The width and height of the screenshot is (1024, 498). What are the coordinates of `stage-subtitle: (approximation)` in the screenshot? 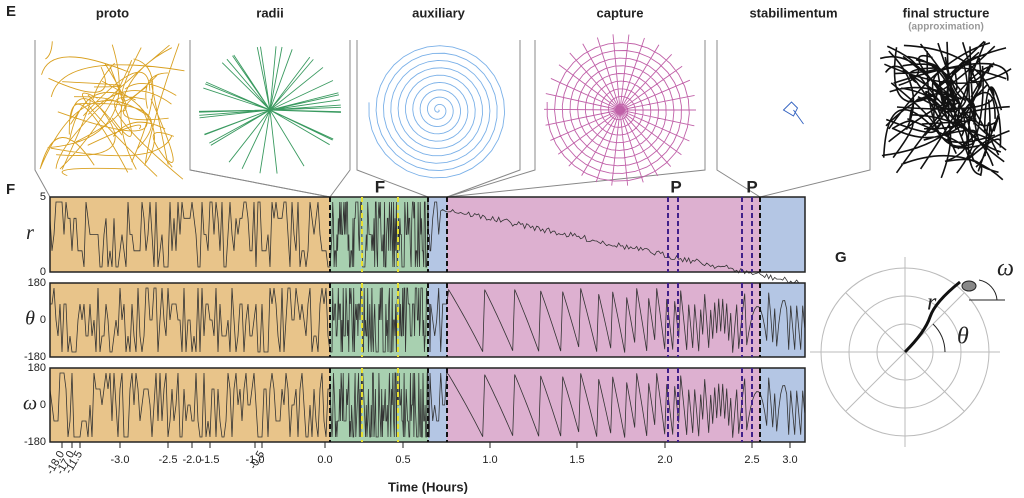 It's located at (946, 27).